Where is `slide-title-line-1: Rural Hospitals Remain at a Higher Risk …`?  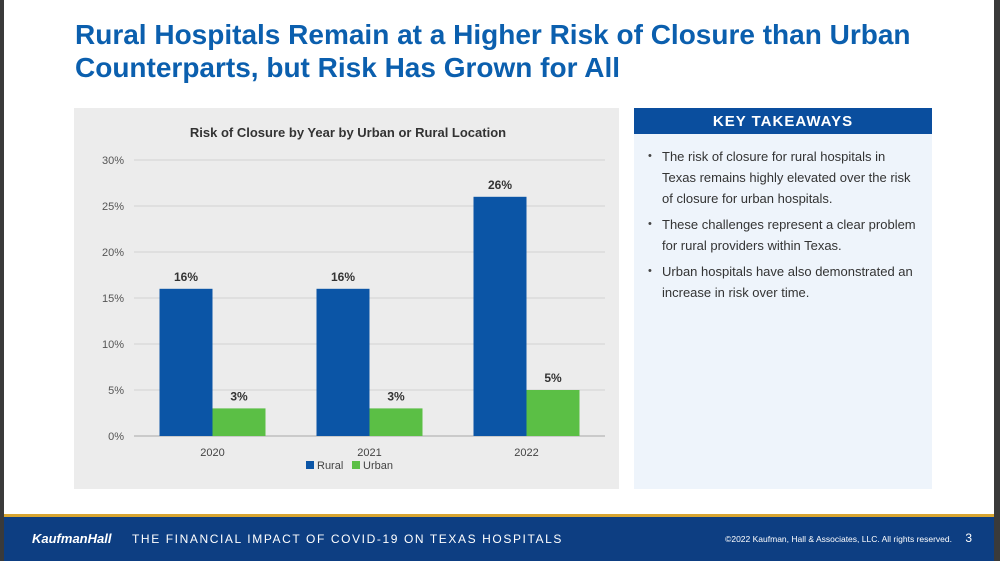
slide-title-line-1: Rural Hospitals Remain at a Higher Risk … is located at coordinates (493, 34).